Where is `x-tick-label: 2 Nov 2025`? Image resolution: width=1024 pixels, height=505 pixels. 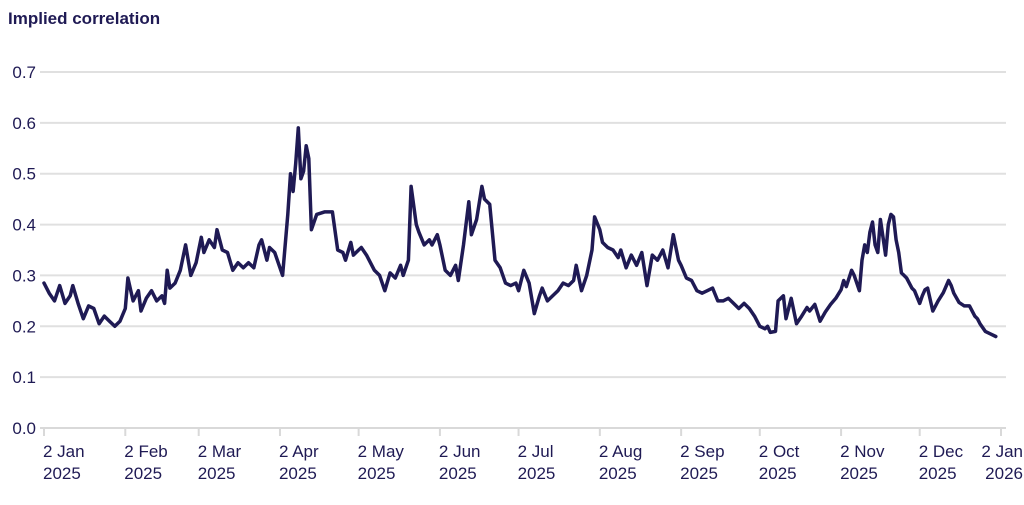
x-tick-label: 2 Nov 2025 is located at coordinates (862, 462).